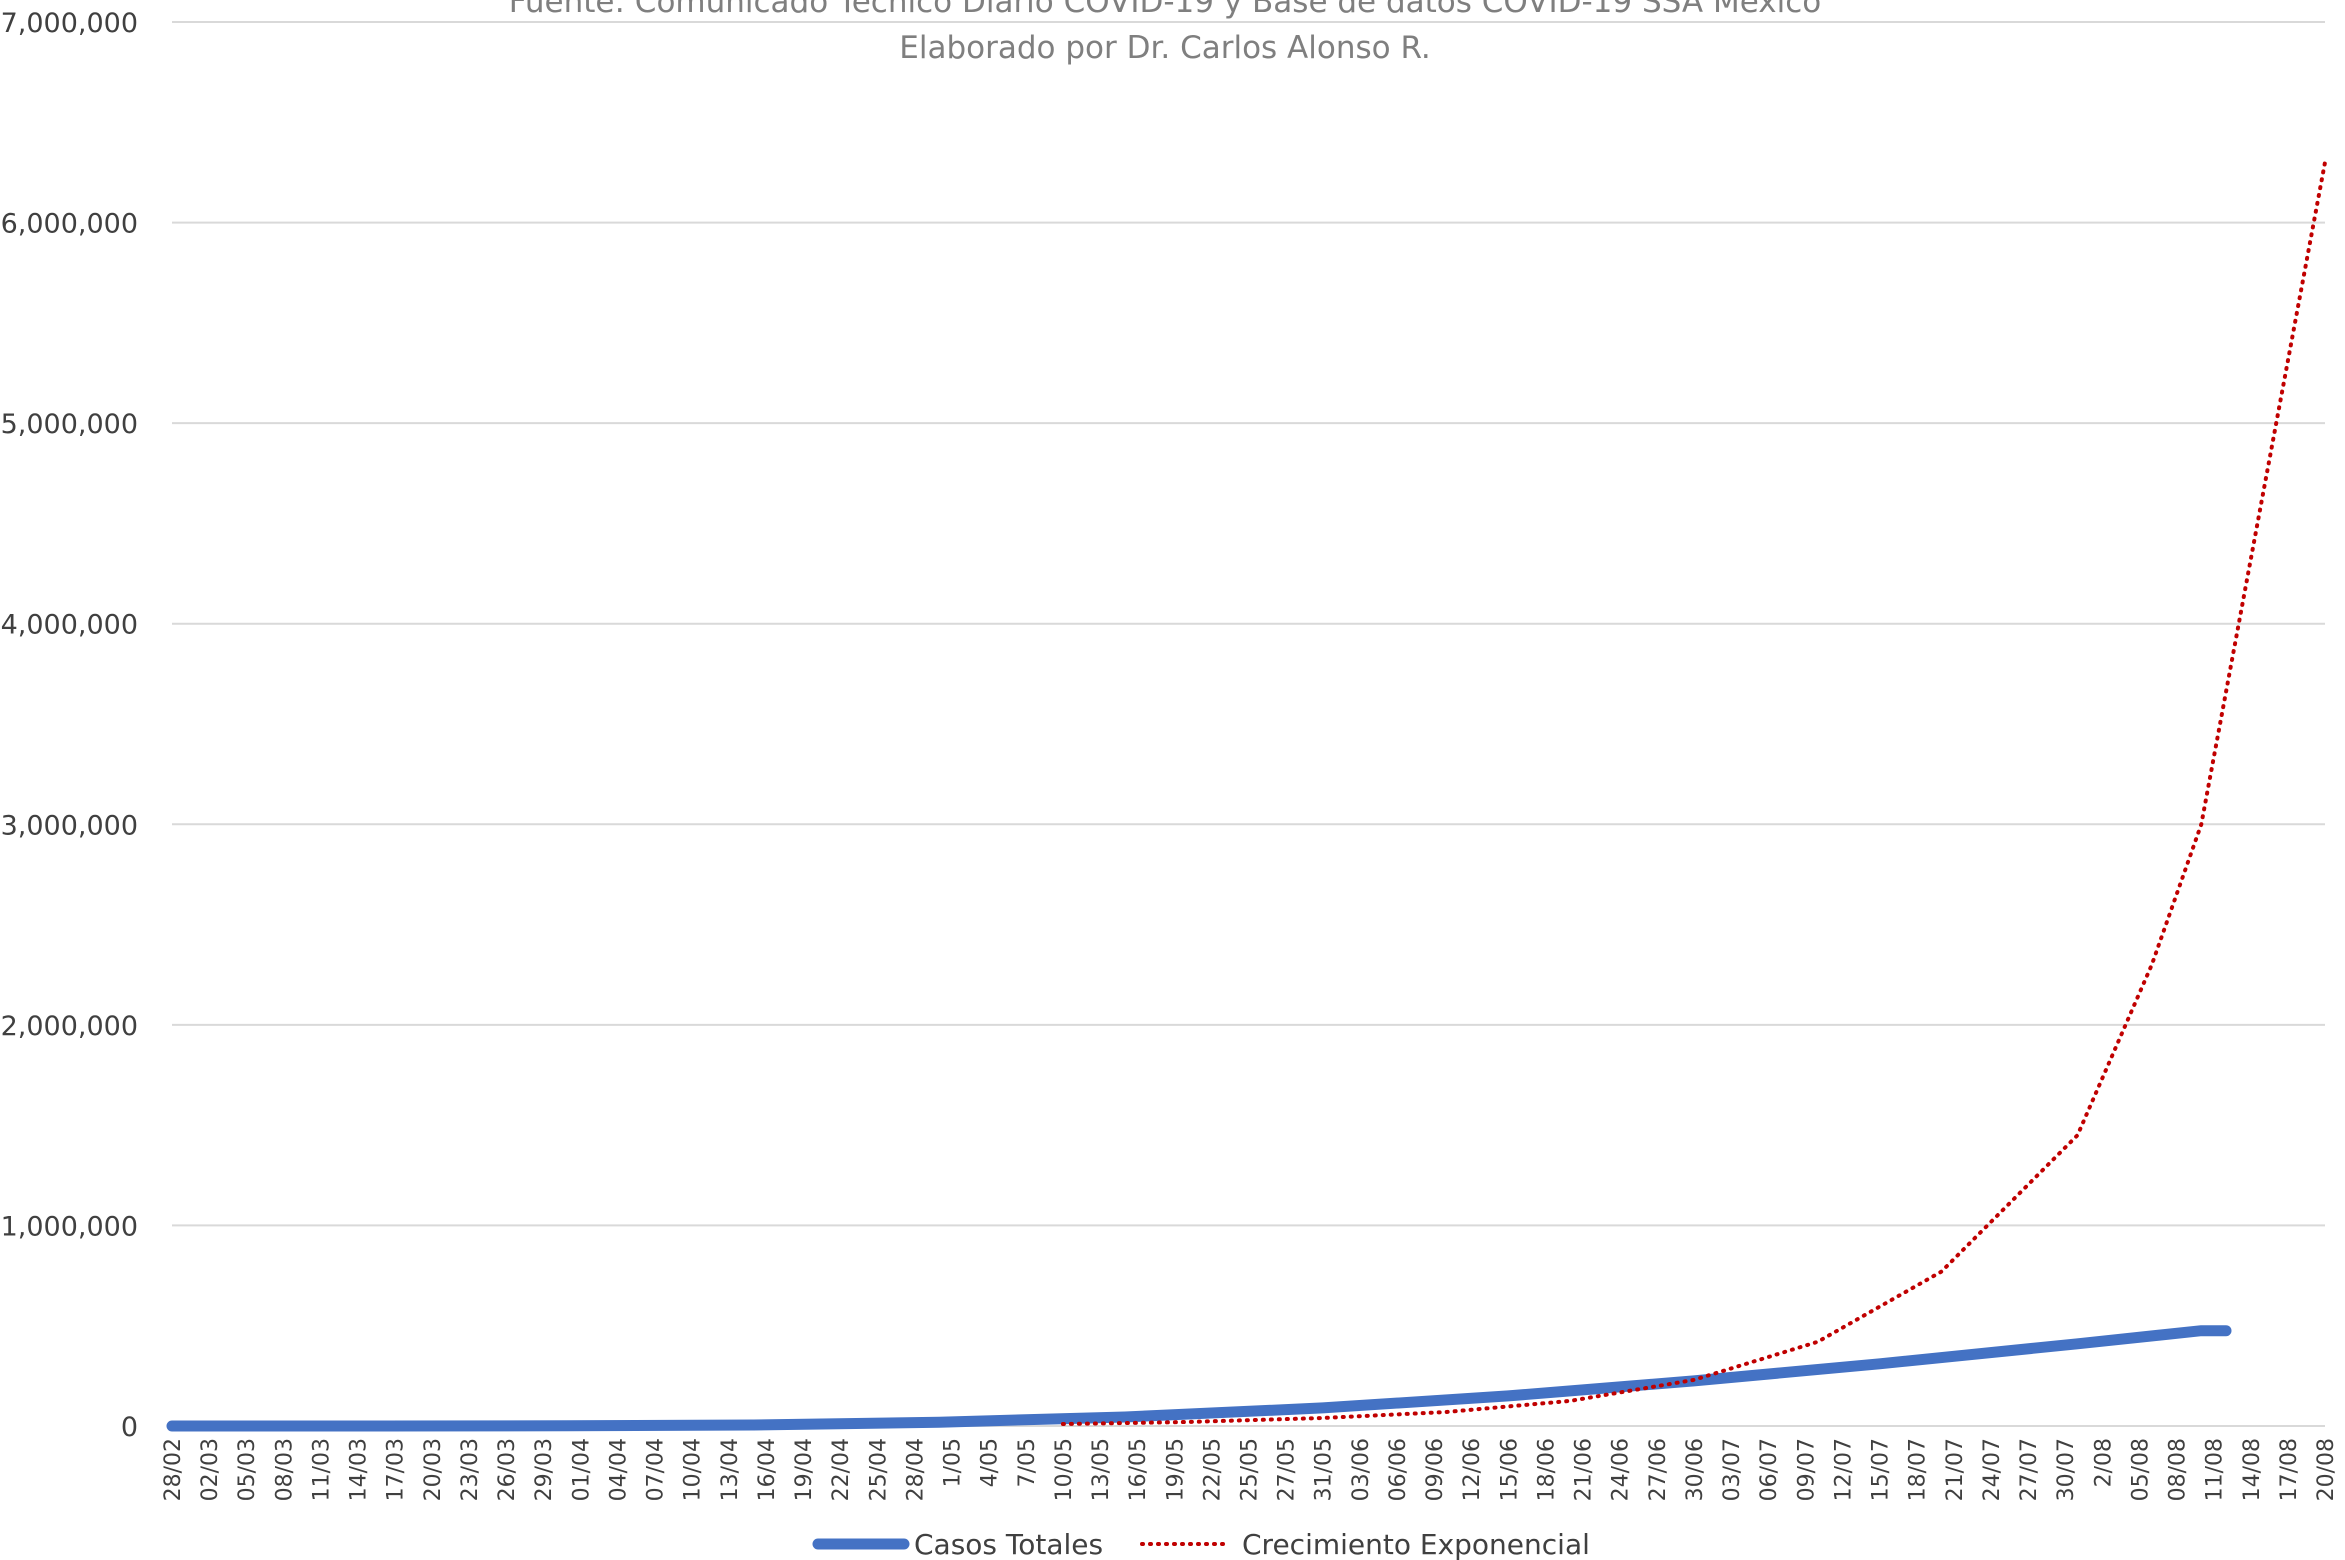  I want to click on x-tick-label: 07/04, so click(656, 1469).